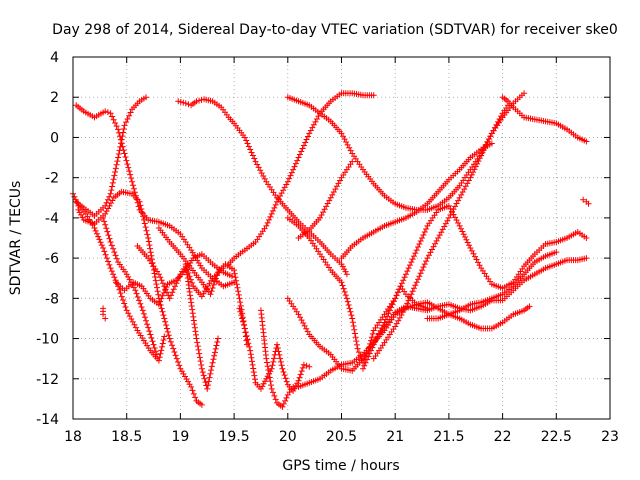 Image resolution: width=640 pixels, height=480 pixels. I want to click on series-track-j, so click(201, 326).